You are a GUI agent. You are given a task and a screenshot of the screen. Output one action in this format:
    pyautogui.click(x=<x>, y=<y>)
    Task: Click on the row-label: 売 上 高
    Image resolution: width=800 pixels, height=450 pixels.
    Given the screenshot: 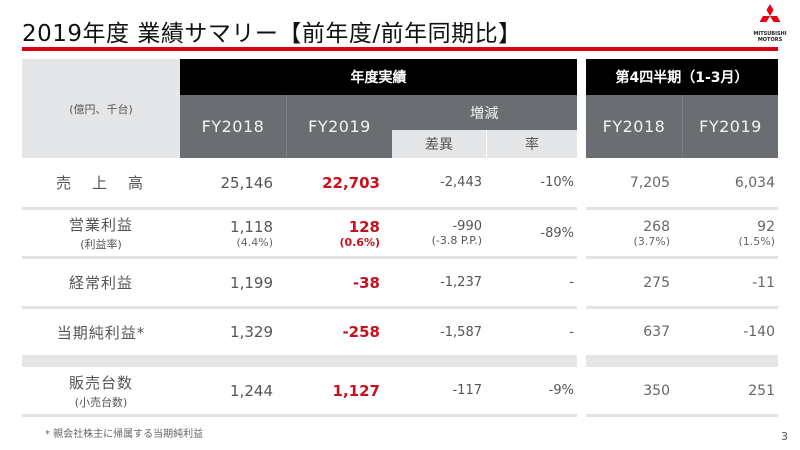 What is the action you would take?
    pyautogui.click(x=100, y=183)
    